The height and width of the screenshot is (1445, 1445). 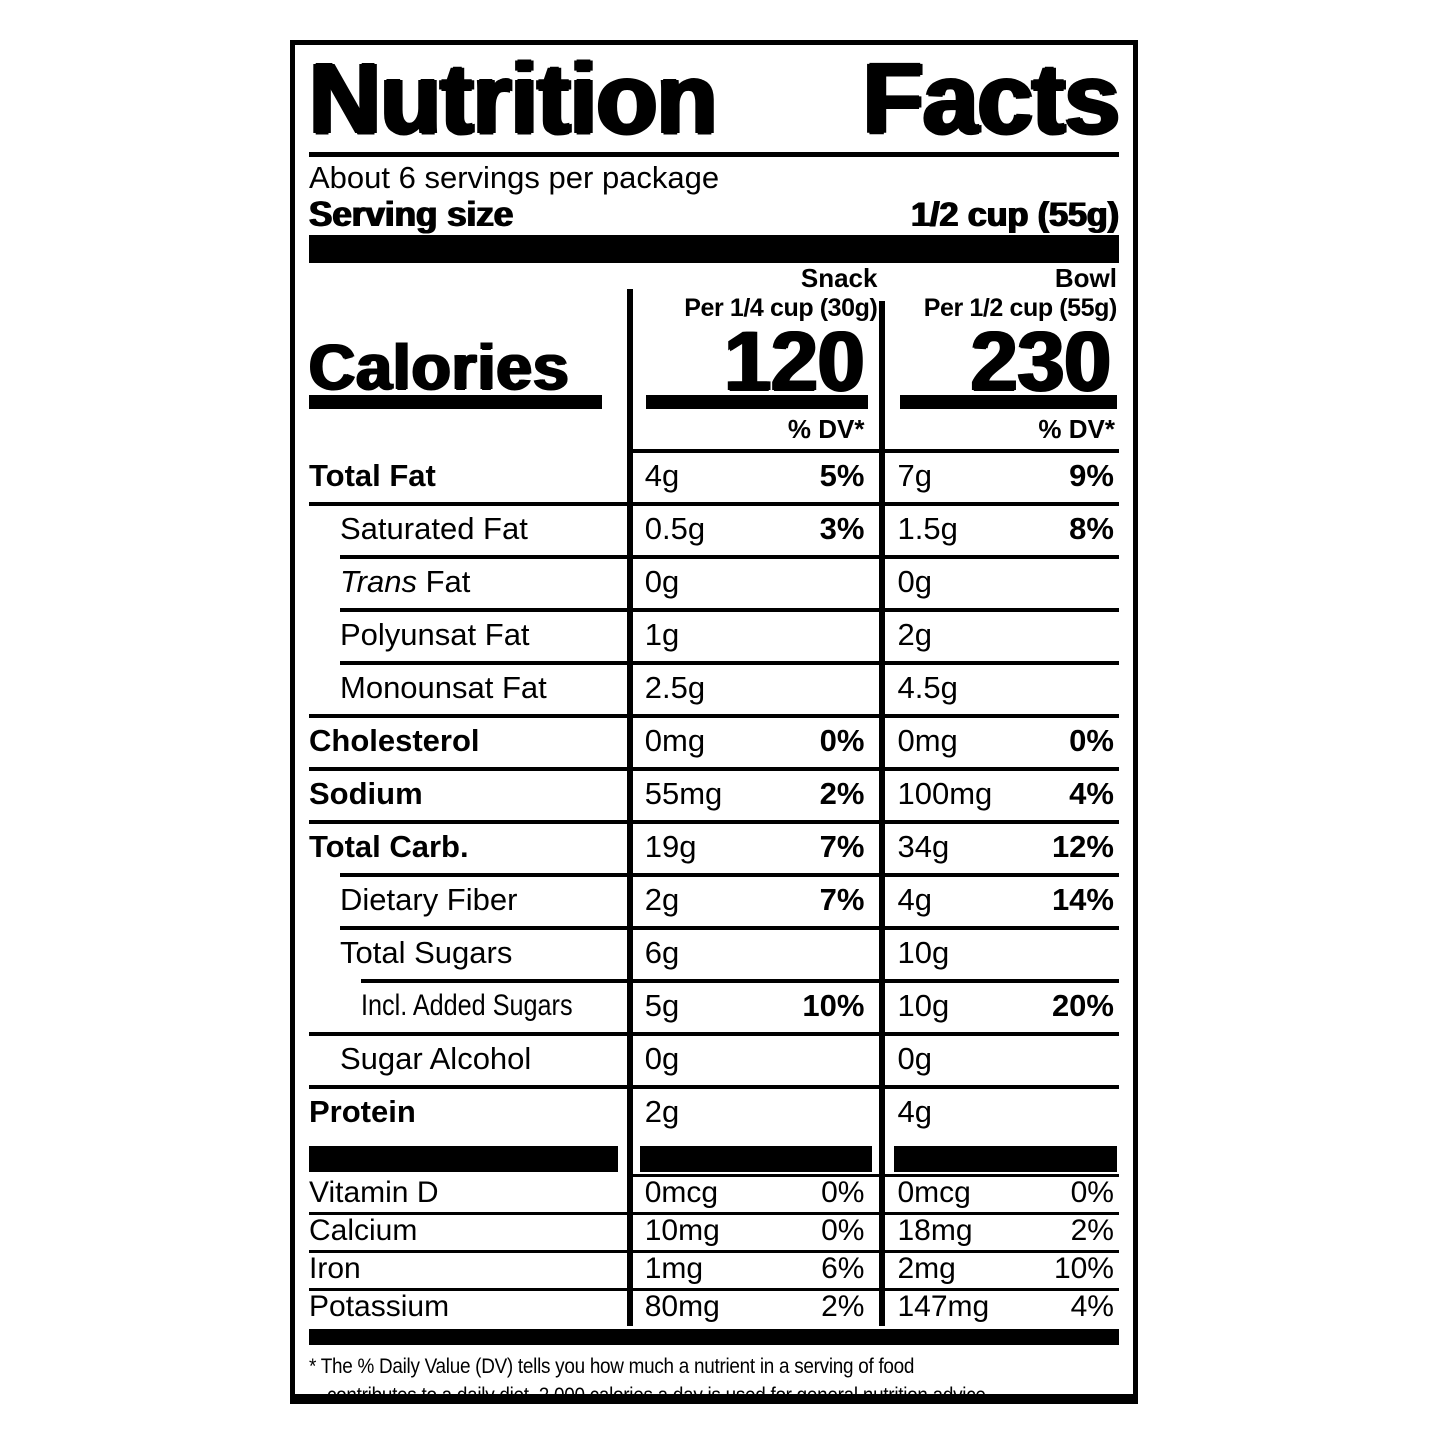 I want to click on label-title: Nutrition Facts, so click(x=714, y=99).